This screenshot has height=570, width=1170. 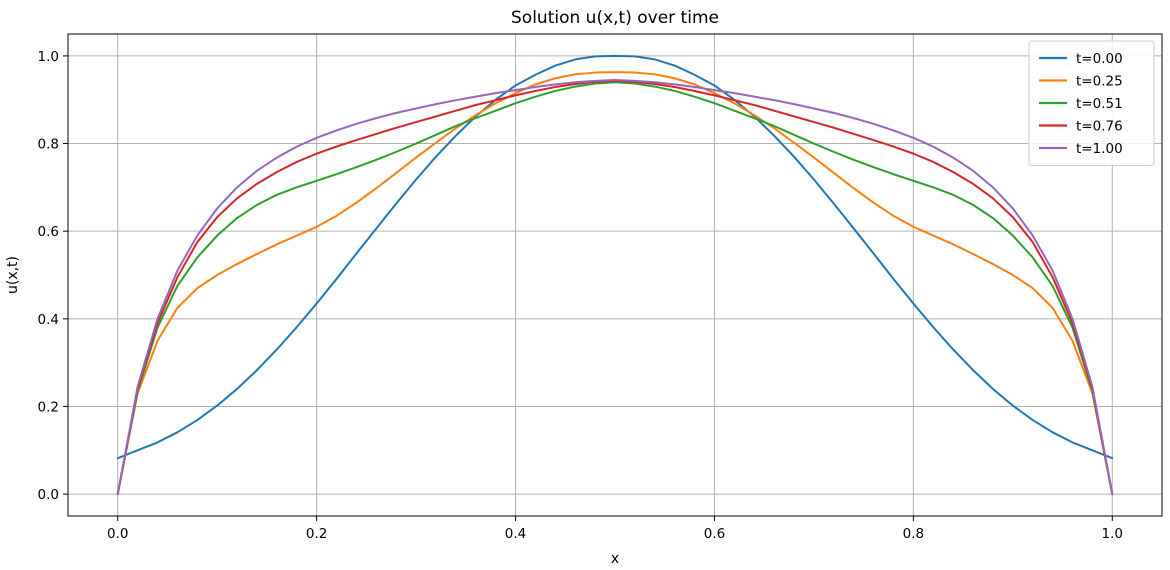 I want to click on y-tick-label: 0.6, so click(x=48, y=232).